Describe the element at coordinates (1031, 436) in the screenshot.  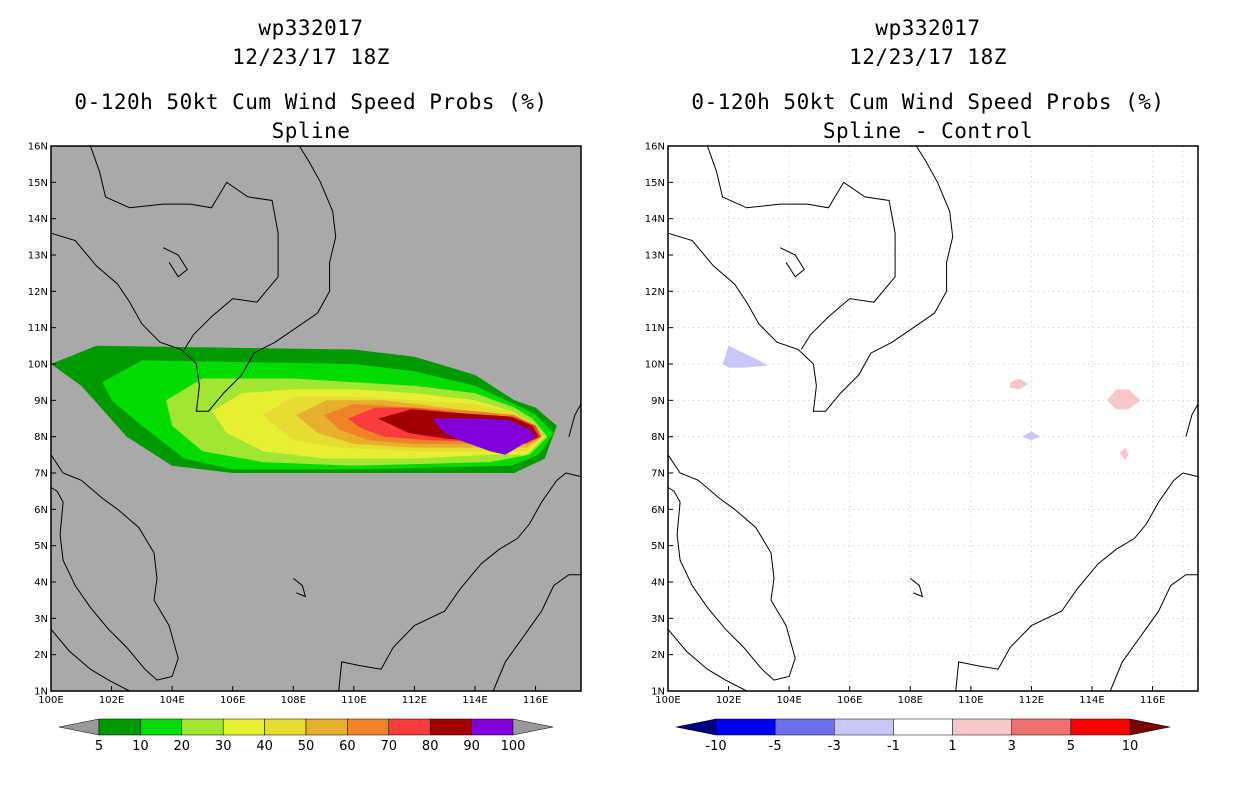
I see `contour-level--3-4` at that location.